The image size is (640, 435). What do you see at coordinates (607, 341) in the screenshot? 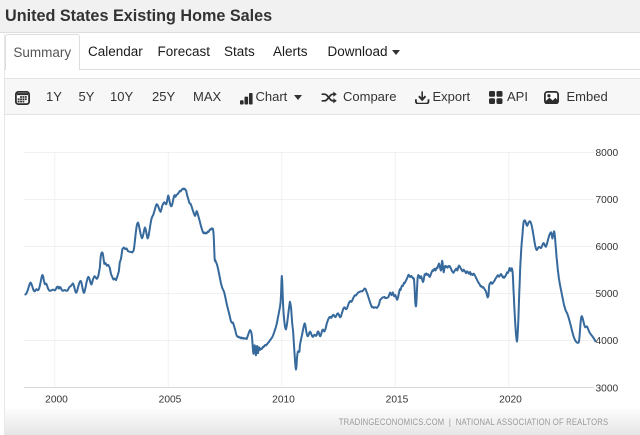
I see `svg-text: 4000` at bounding box center [607, 341].